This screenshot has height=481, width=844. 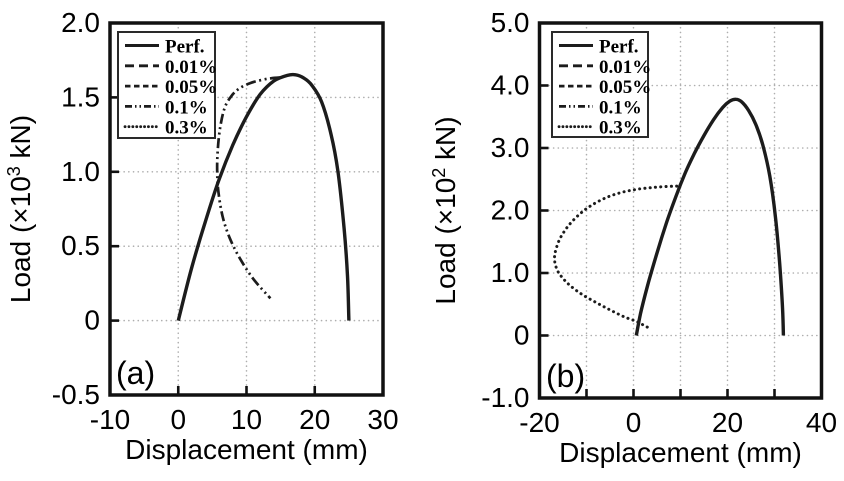 What do you see at coordinates (510, 85) in the screenshot?
I see `y-tick-label: 4.0` at bounding box center [510, 85].